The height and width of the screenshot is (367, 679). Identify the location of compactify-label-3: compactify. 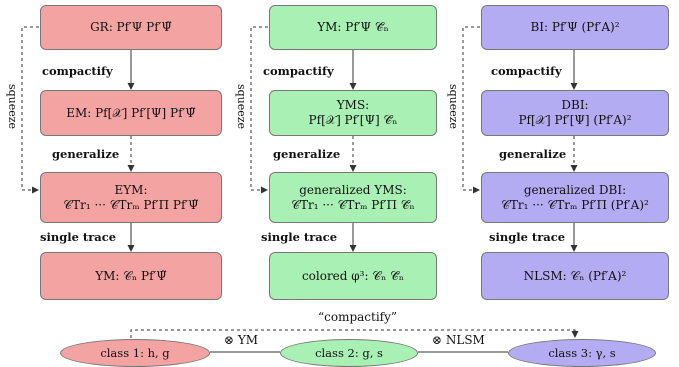
(526, 71).